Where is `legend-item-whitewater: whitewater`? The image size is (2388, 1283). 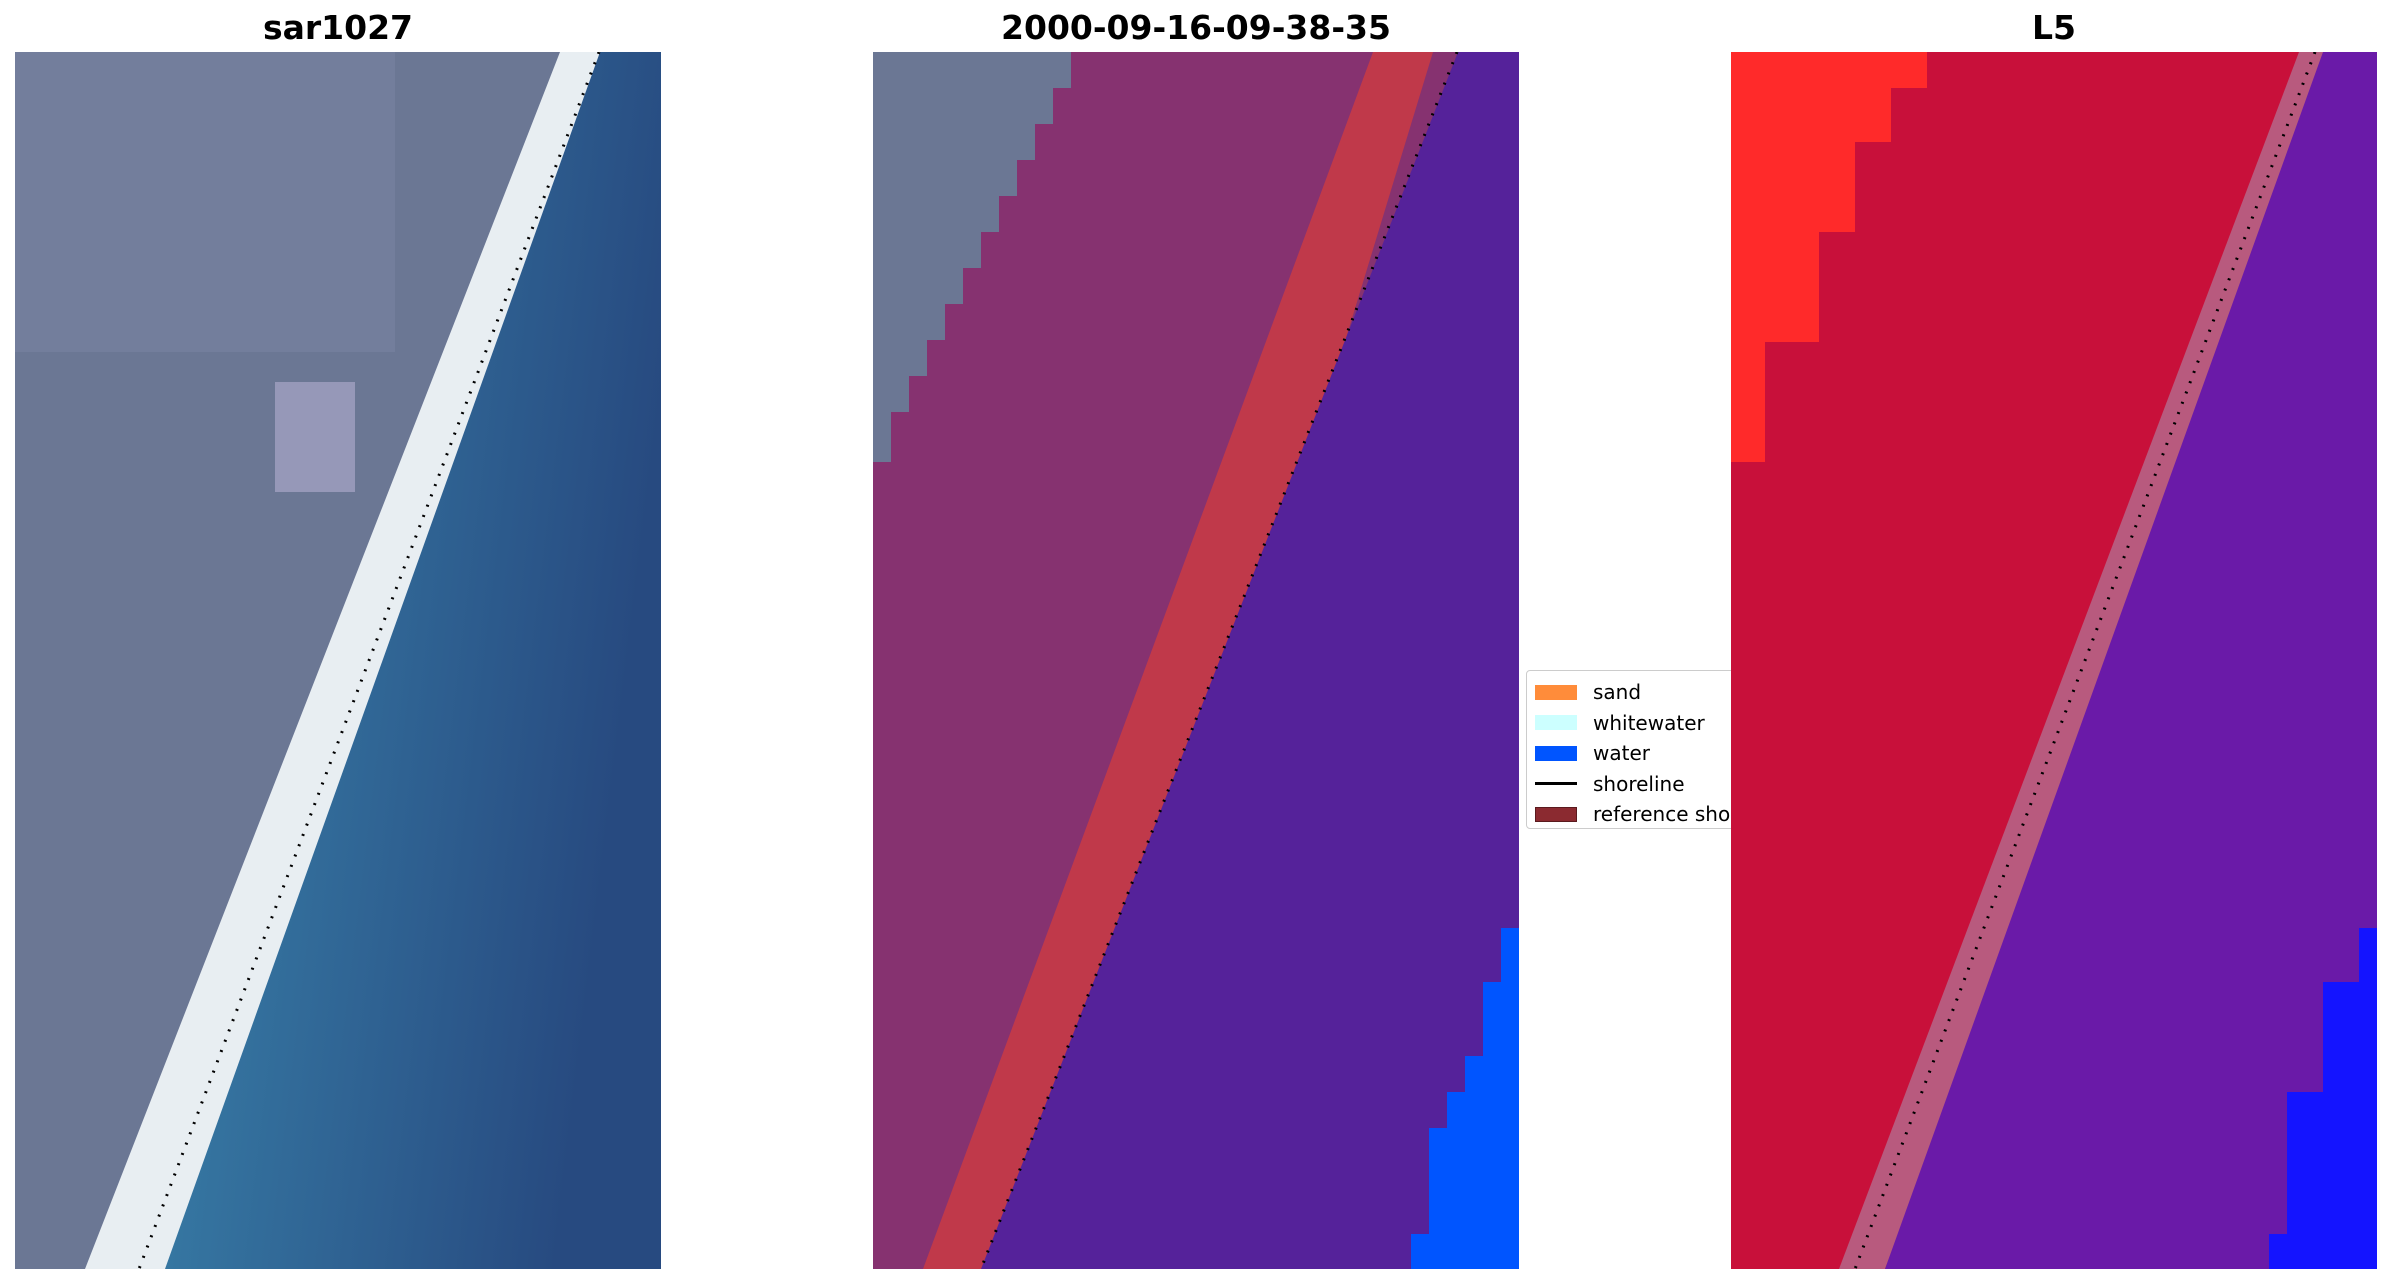 legend-item-whitewater: whitewater is located at coordinates (1635, 723).